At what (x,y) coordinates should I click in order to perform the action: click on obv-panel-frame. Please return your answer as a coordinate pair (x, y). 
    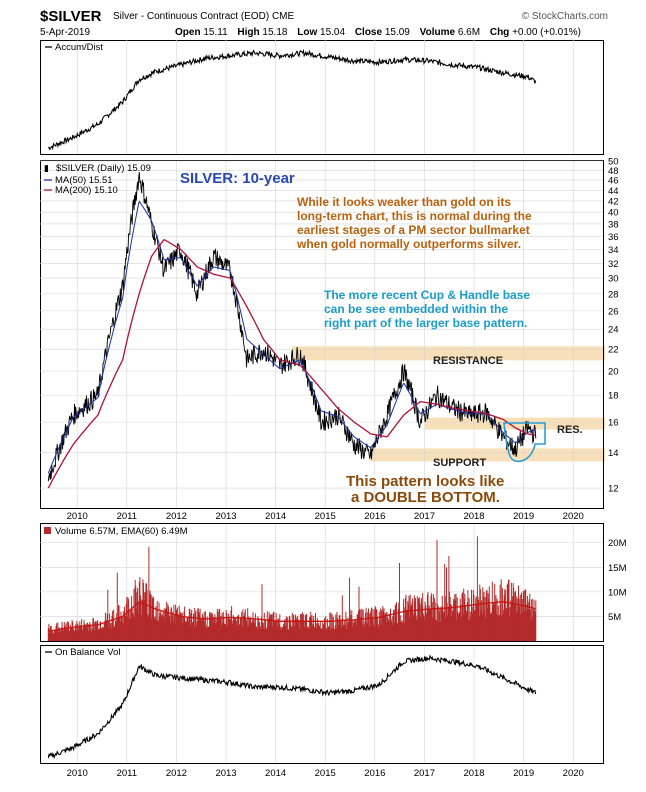
    Looking at the image, I should click on (322, 704).